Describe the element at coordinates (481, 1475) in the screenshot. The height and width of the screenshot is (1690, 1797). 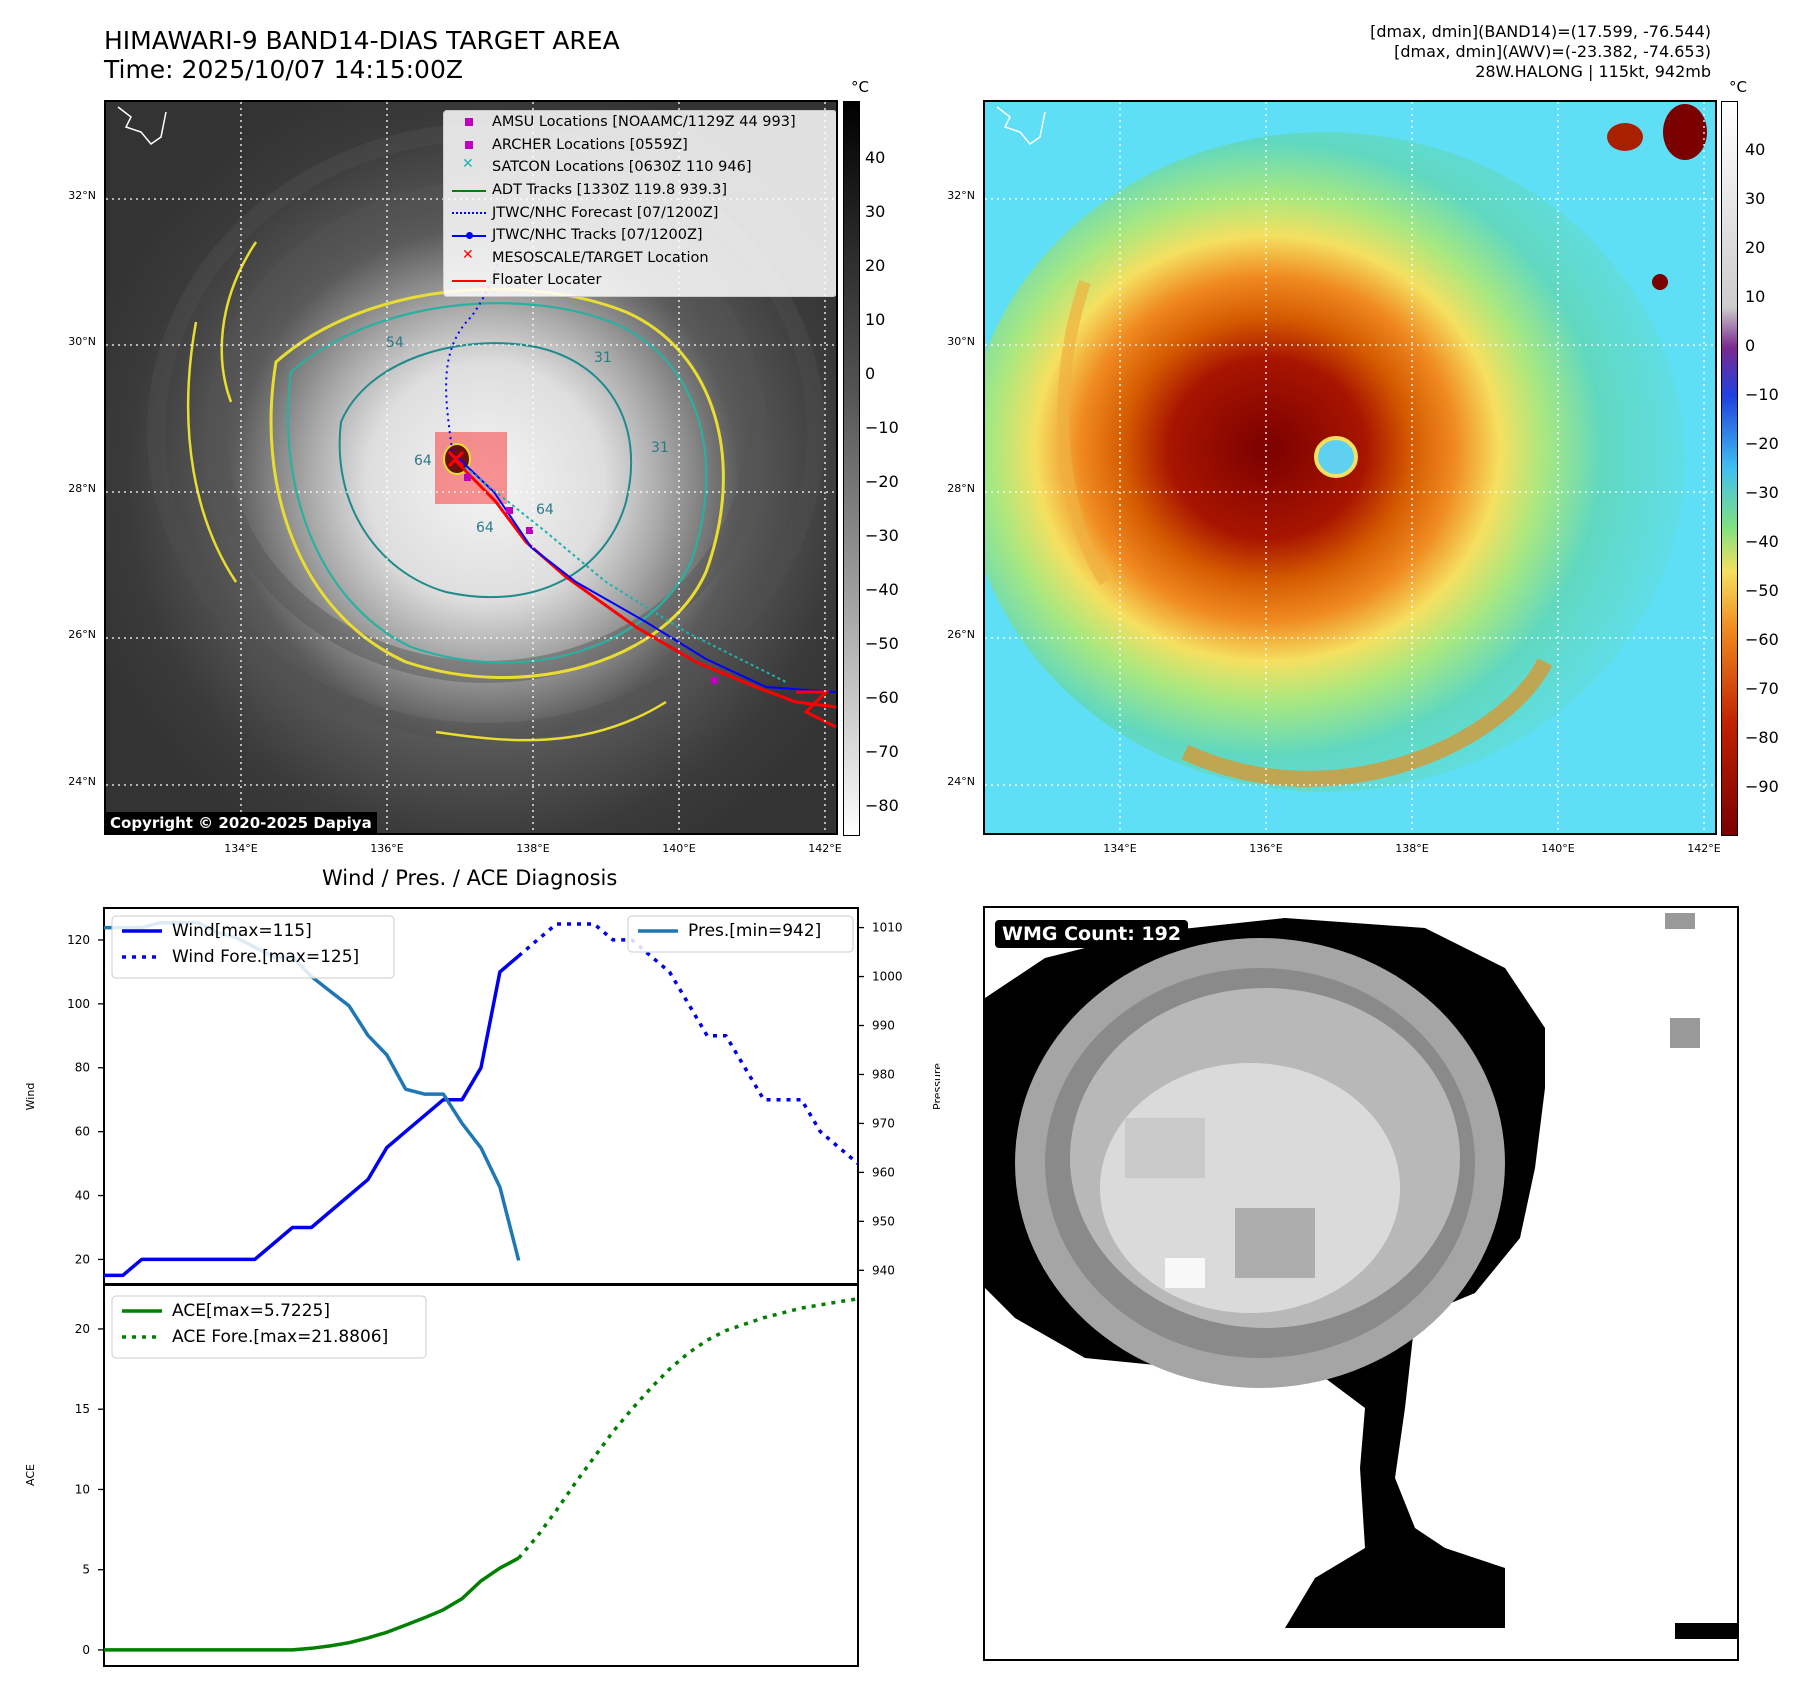
I see `plot-frame` at that location.